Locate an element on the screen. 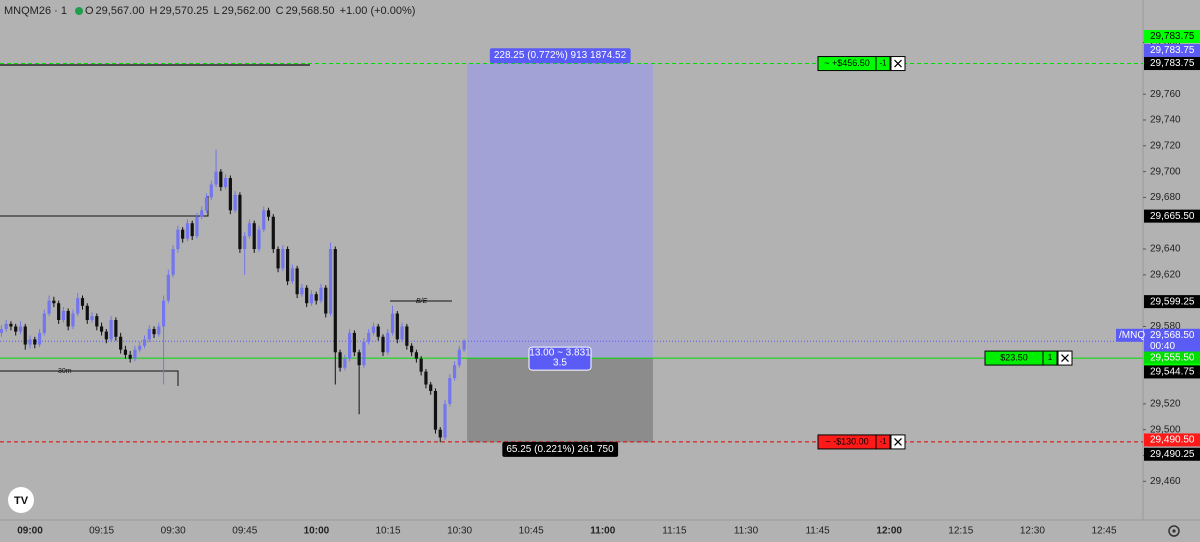 Image resolution: width=1200 pixels, height=542 pixels. y-tick-label: 29,680 is located at coordinates (1165, 197).